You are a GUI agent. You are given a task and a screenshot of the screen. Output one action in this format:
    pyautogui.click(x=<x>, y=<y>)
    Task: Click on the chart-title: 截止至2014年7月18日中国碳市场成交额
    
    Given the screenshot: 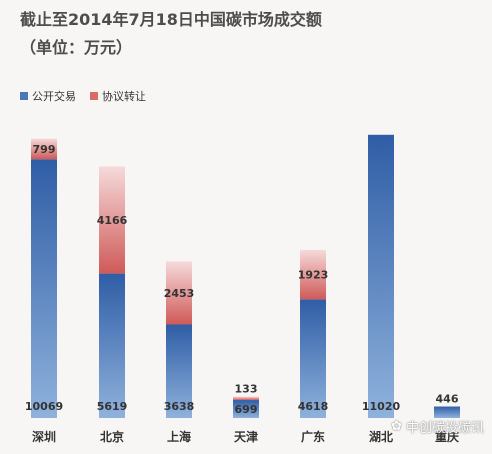 What is the action you would take?
    pyautogui.click(x=171, y=19)
    